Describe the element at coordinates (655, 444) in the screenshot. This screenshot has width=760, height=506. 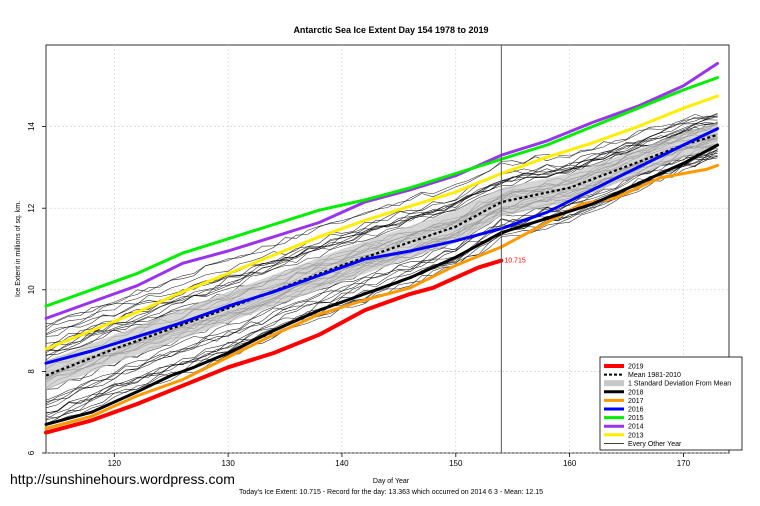
I see `legend-label: Every Other Year` at that location.